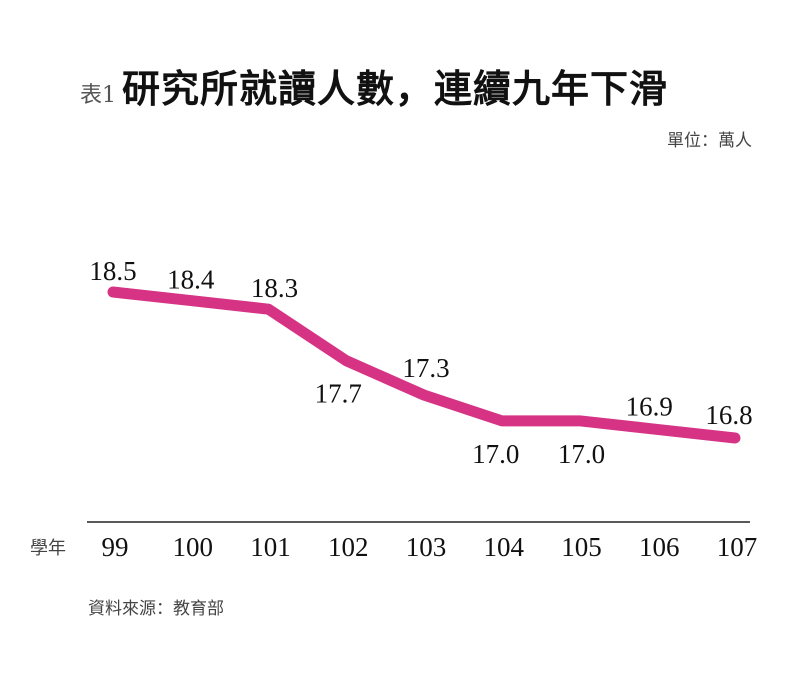  What do you see at coordinates (98, 95) in the screenshot?
I see `table-number: 表1` at bounding box center [98, 95].